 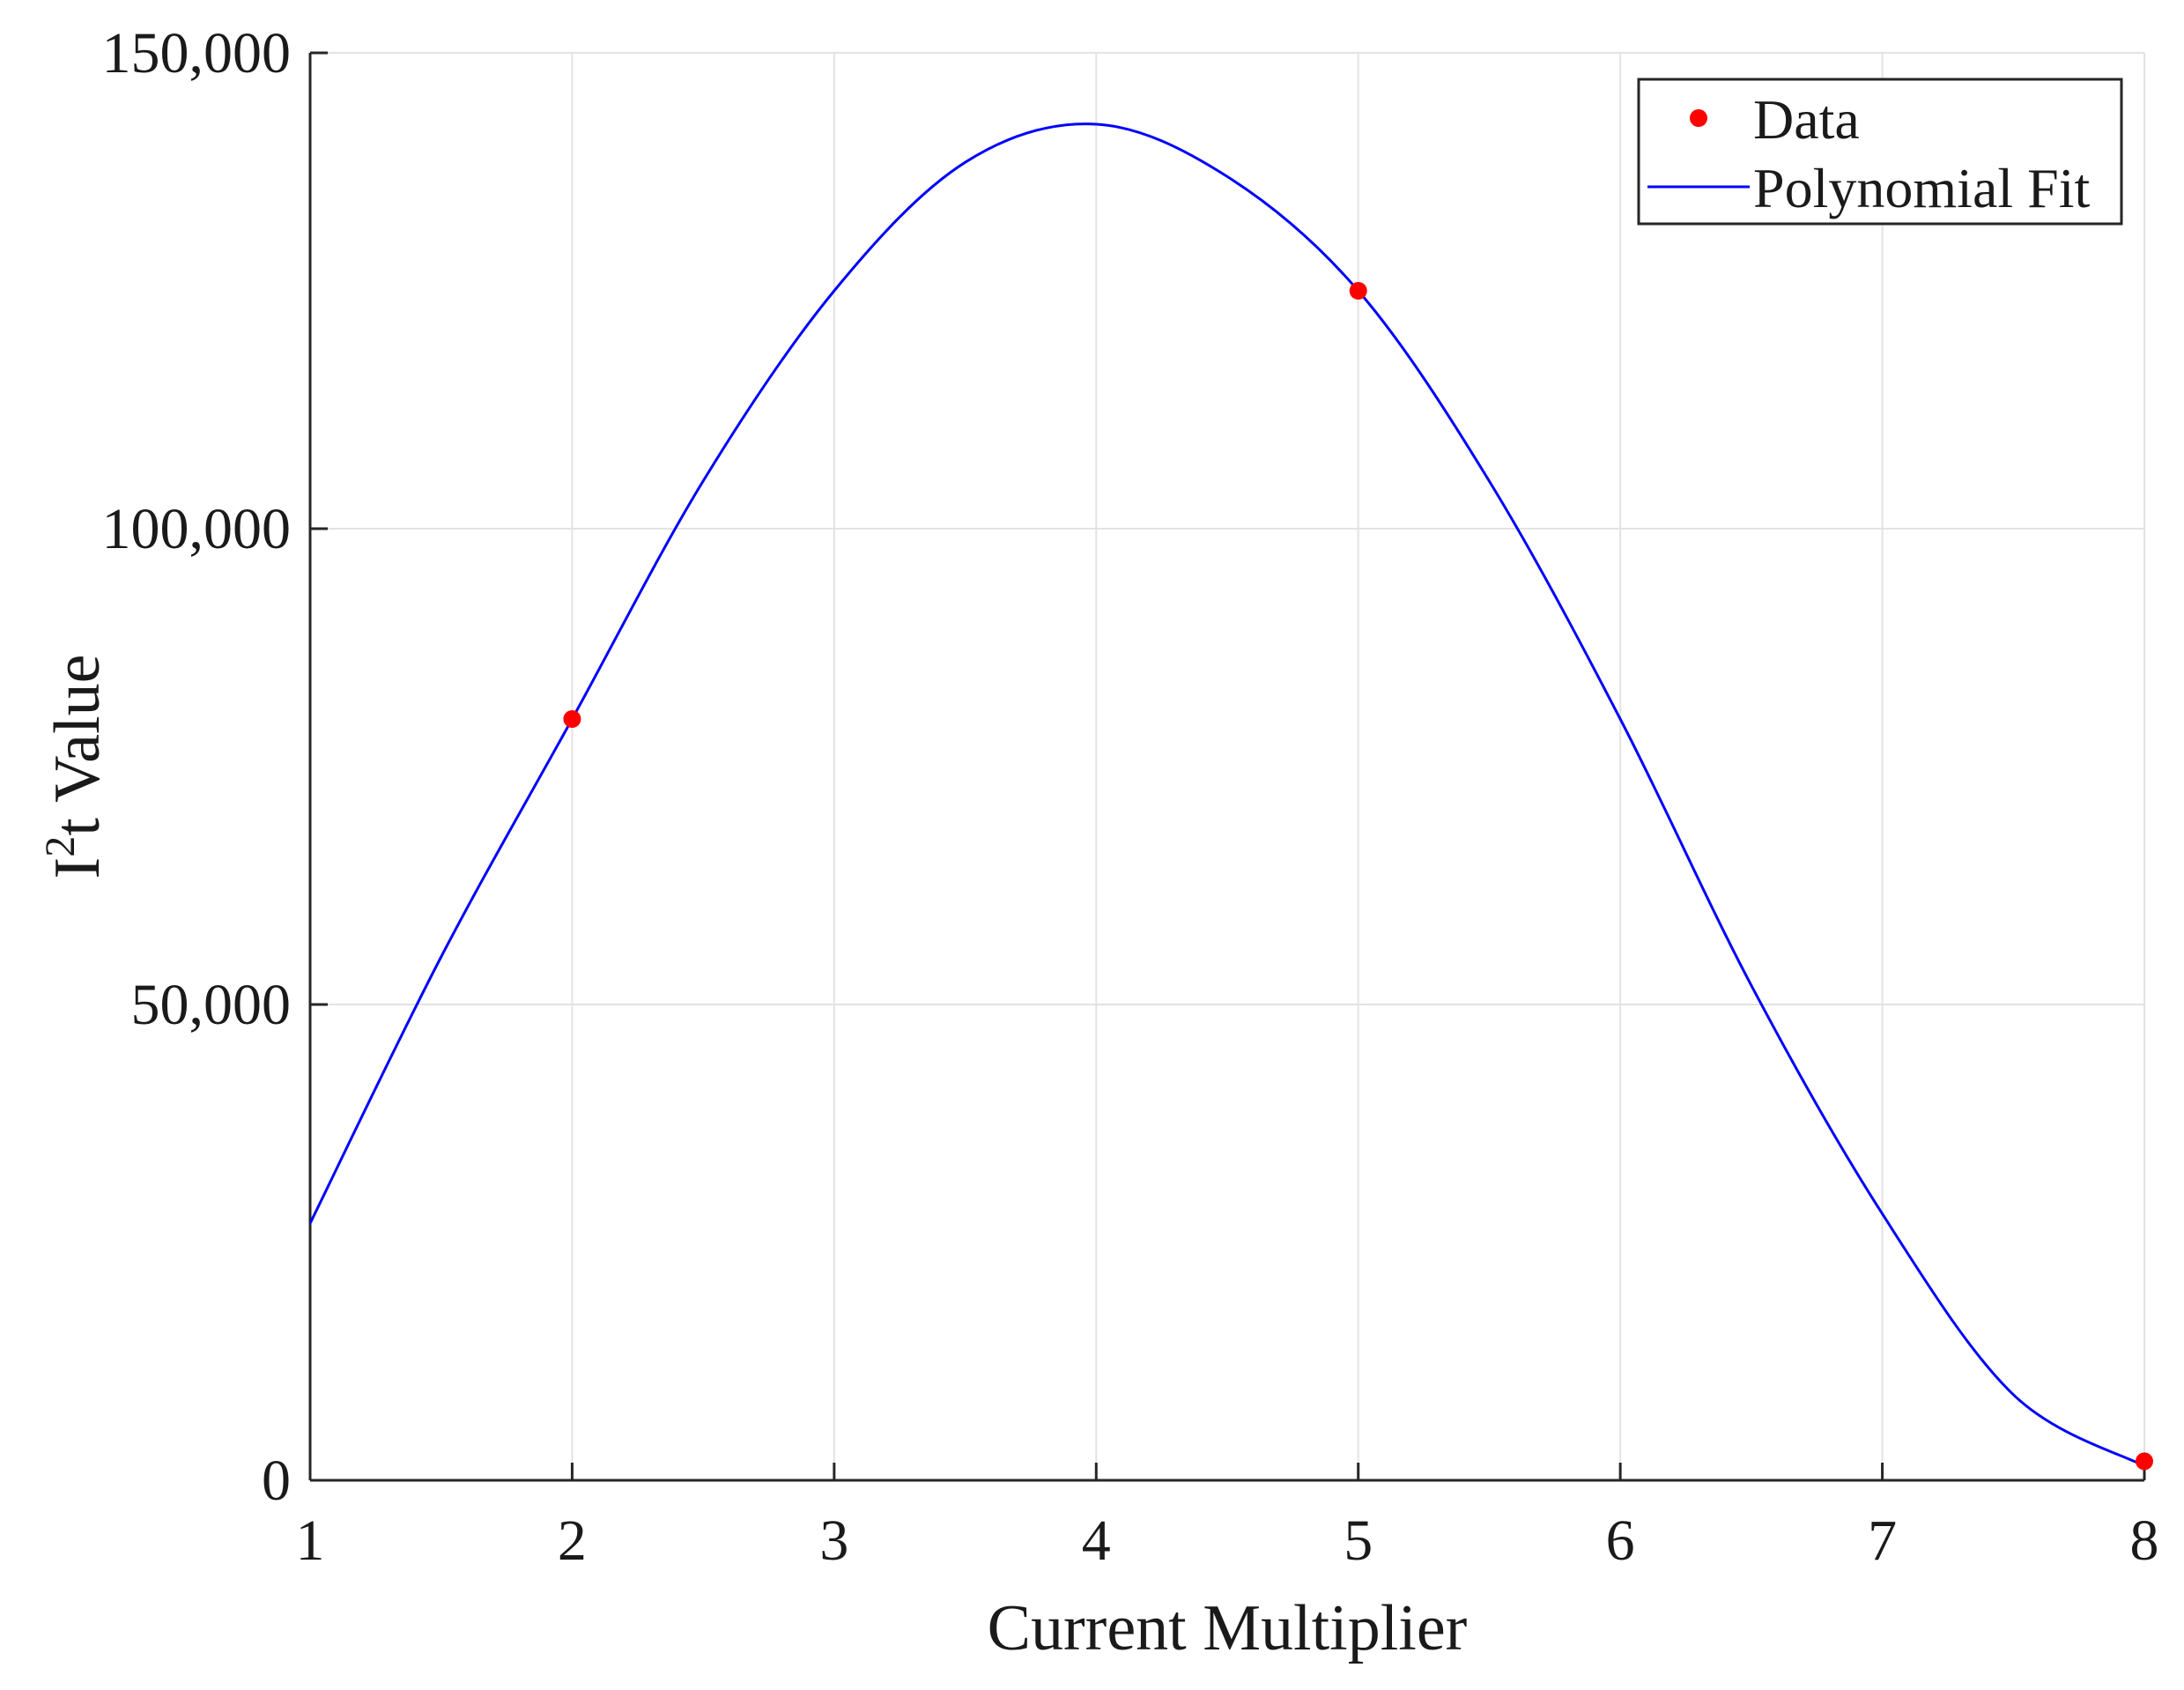 I want to click on y-tick-label: 50,000, so click(x=211, y=1005).